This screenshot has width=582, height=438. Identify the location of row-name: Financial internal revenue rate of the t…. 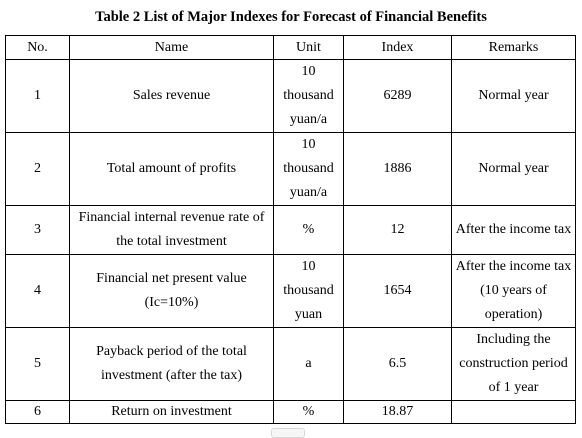
(171, 230).